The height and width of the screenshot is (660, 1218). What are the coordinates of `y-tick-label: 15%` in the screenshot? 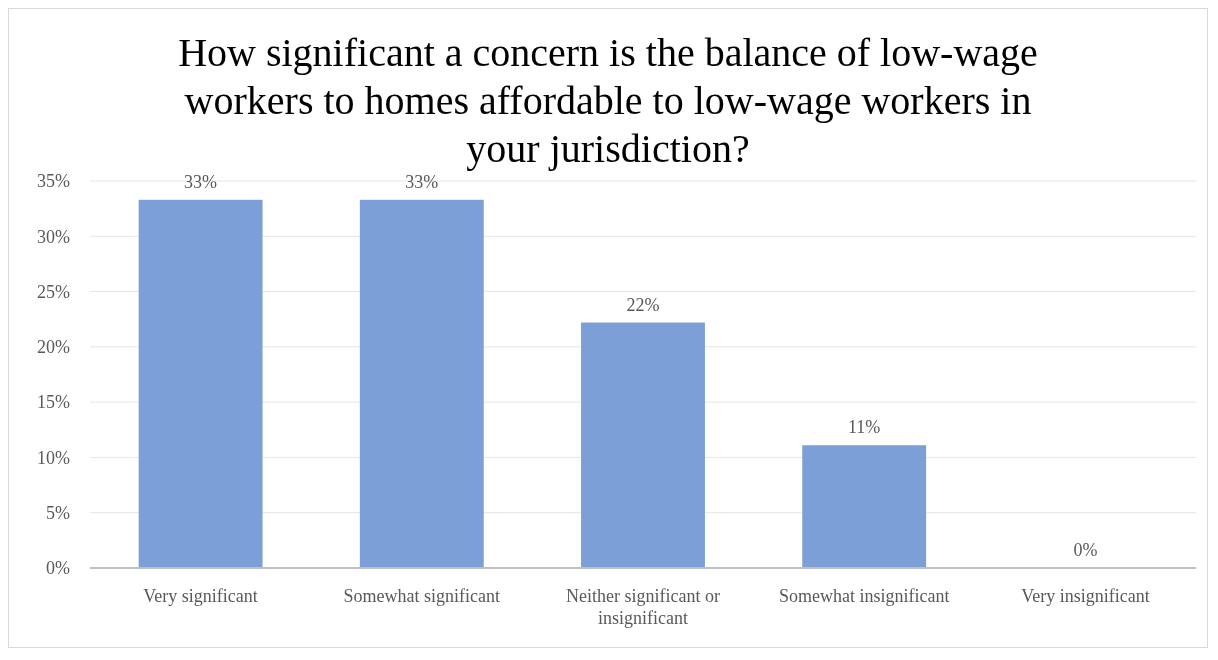 It's located at (53, 402).